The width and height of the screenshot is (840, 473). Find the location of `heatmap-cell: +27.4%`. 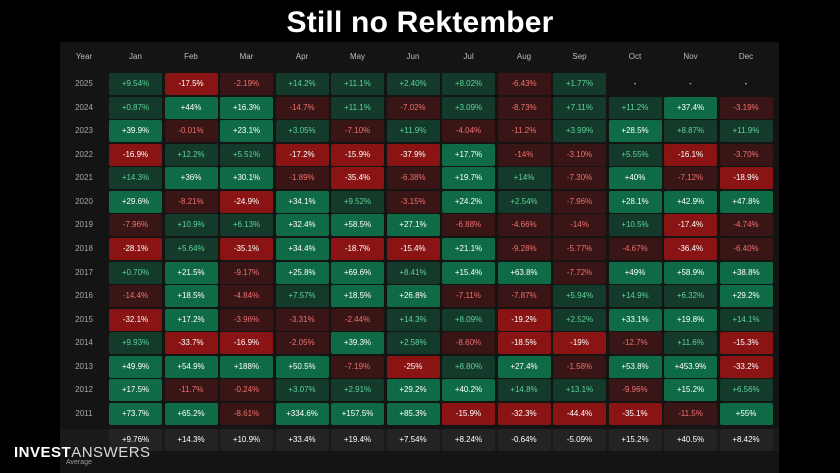

heatmap-cell: +27.4% is located at coordinates (524, 366).